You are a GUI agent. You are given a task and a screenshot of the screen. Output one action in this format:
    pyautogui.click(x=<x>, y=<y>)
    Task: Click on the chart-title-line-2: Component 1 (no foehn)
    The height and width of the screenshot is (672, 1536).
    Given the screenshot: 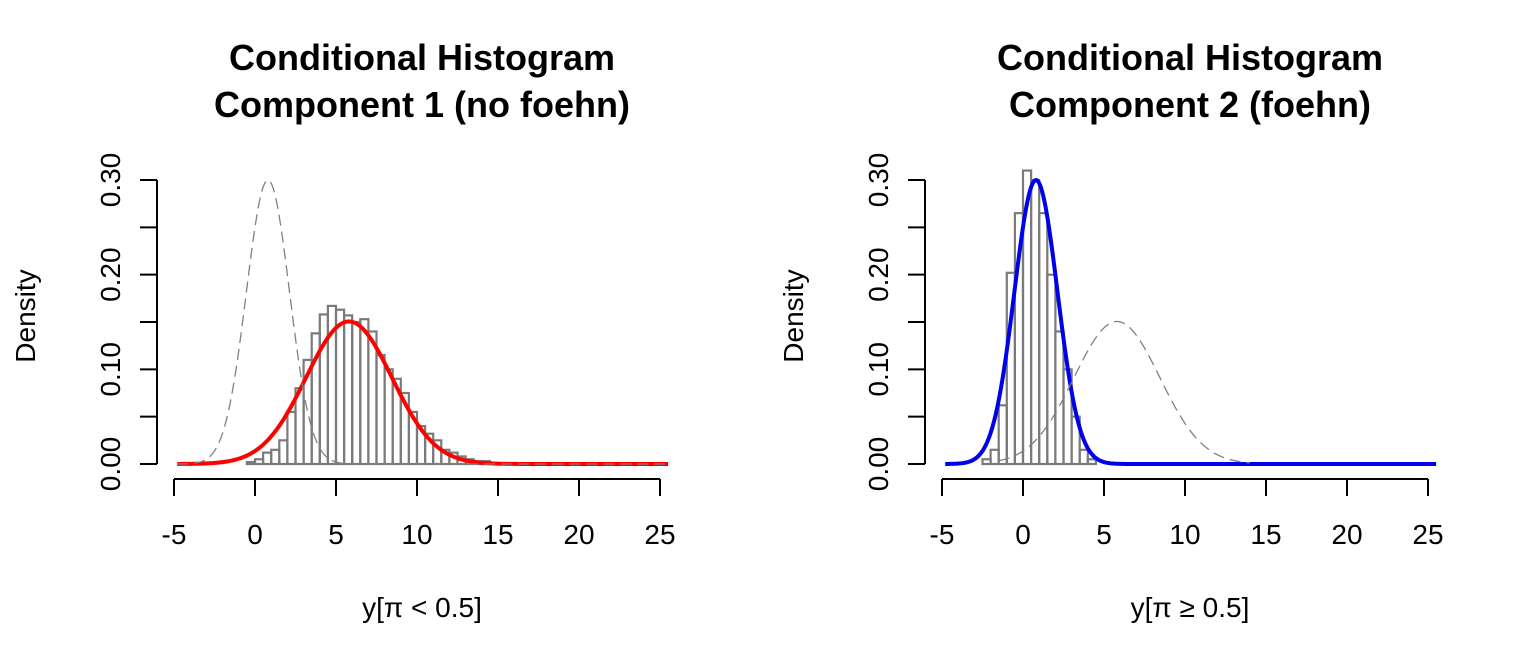 What is the action you would take?
    pyautogui.click(x=422, y=104)
    